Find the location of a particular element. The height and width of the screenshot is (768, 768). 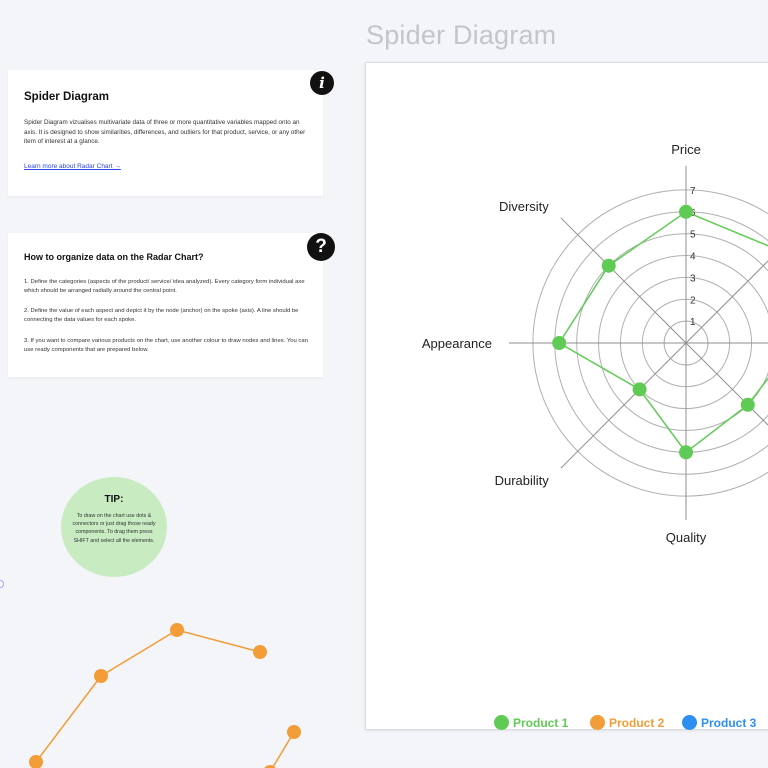

legend-label-product3: Product 3 is located at coordinates (729, 723).